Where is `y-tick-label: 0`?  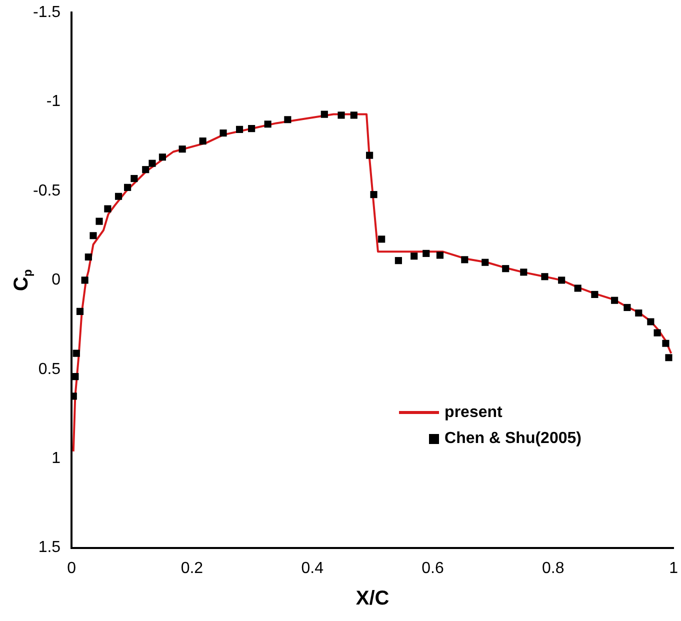
y-tick-label: 0 is located at coordinates (56, 280).